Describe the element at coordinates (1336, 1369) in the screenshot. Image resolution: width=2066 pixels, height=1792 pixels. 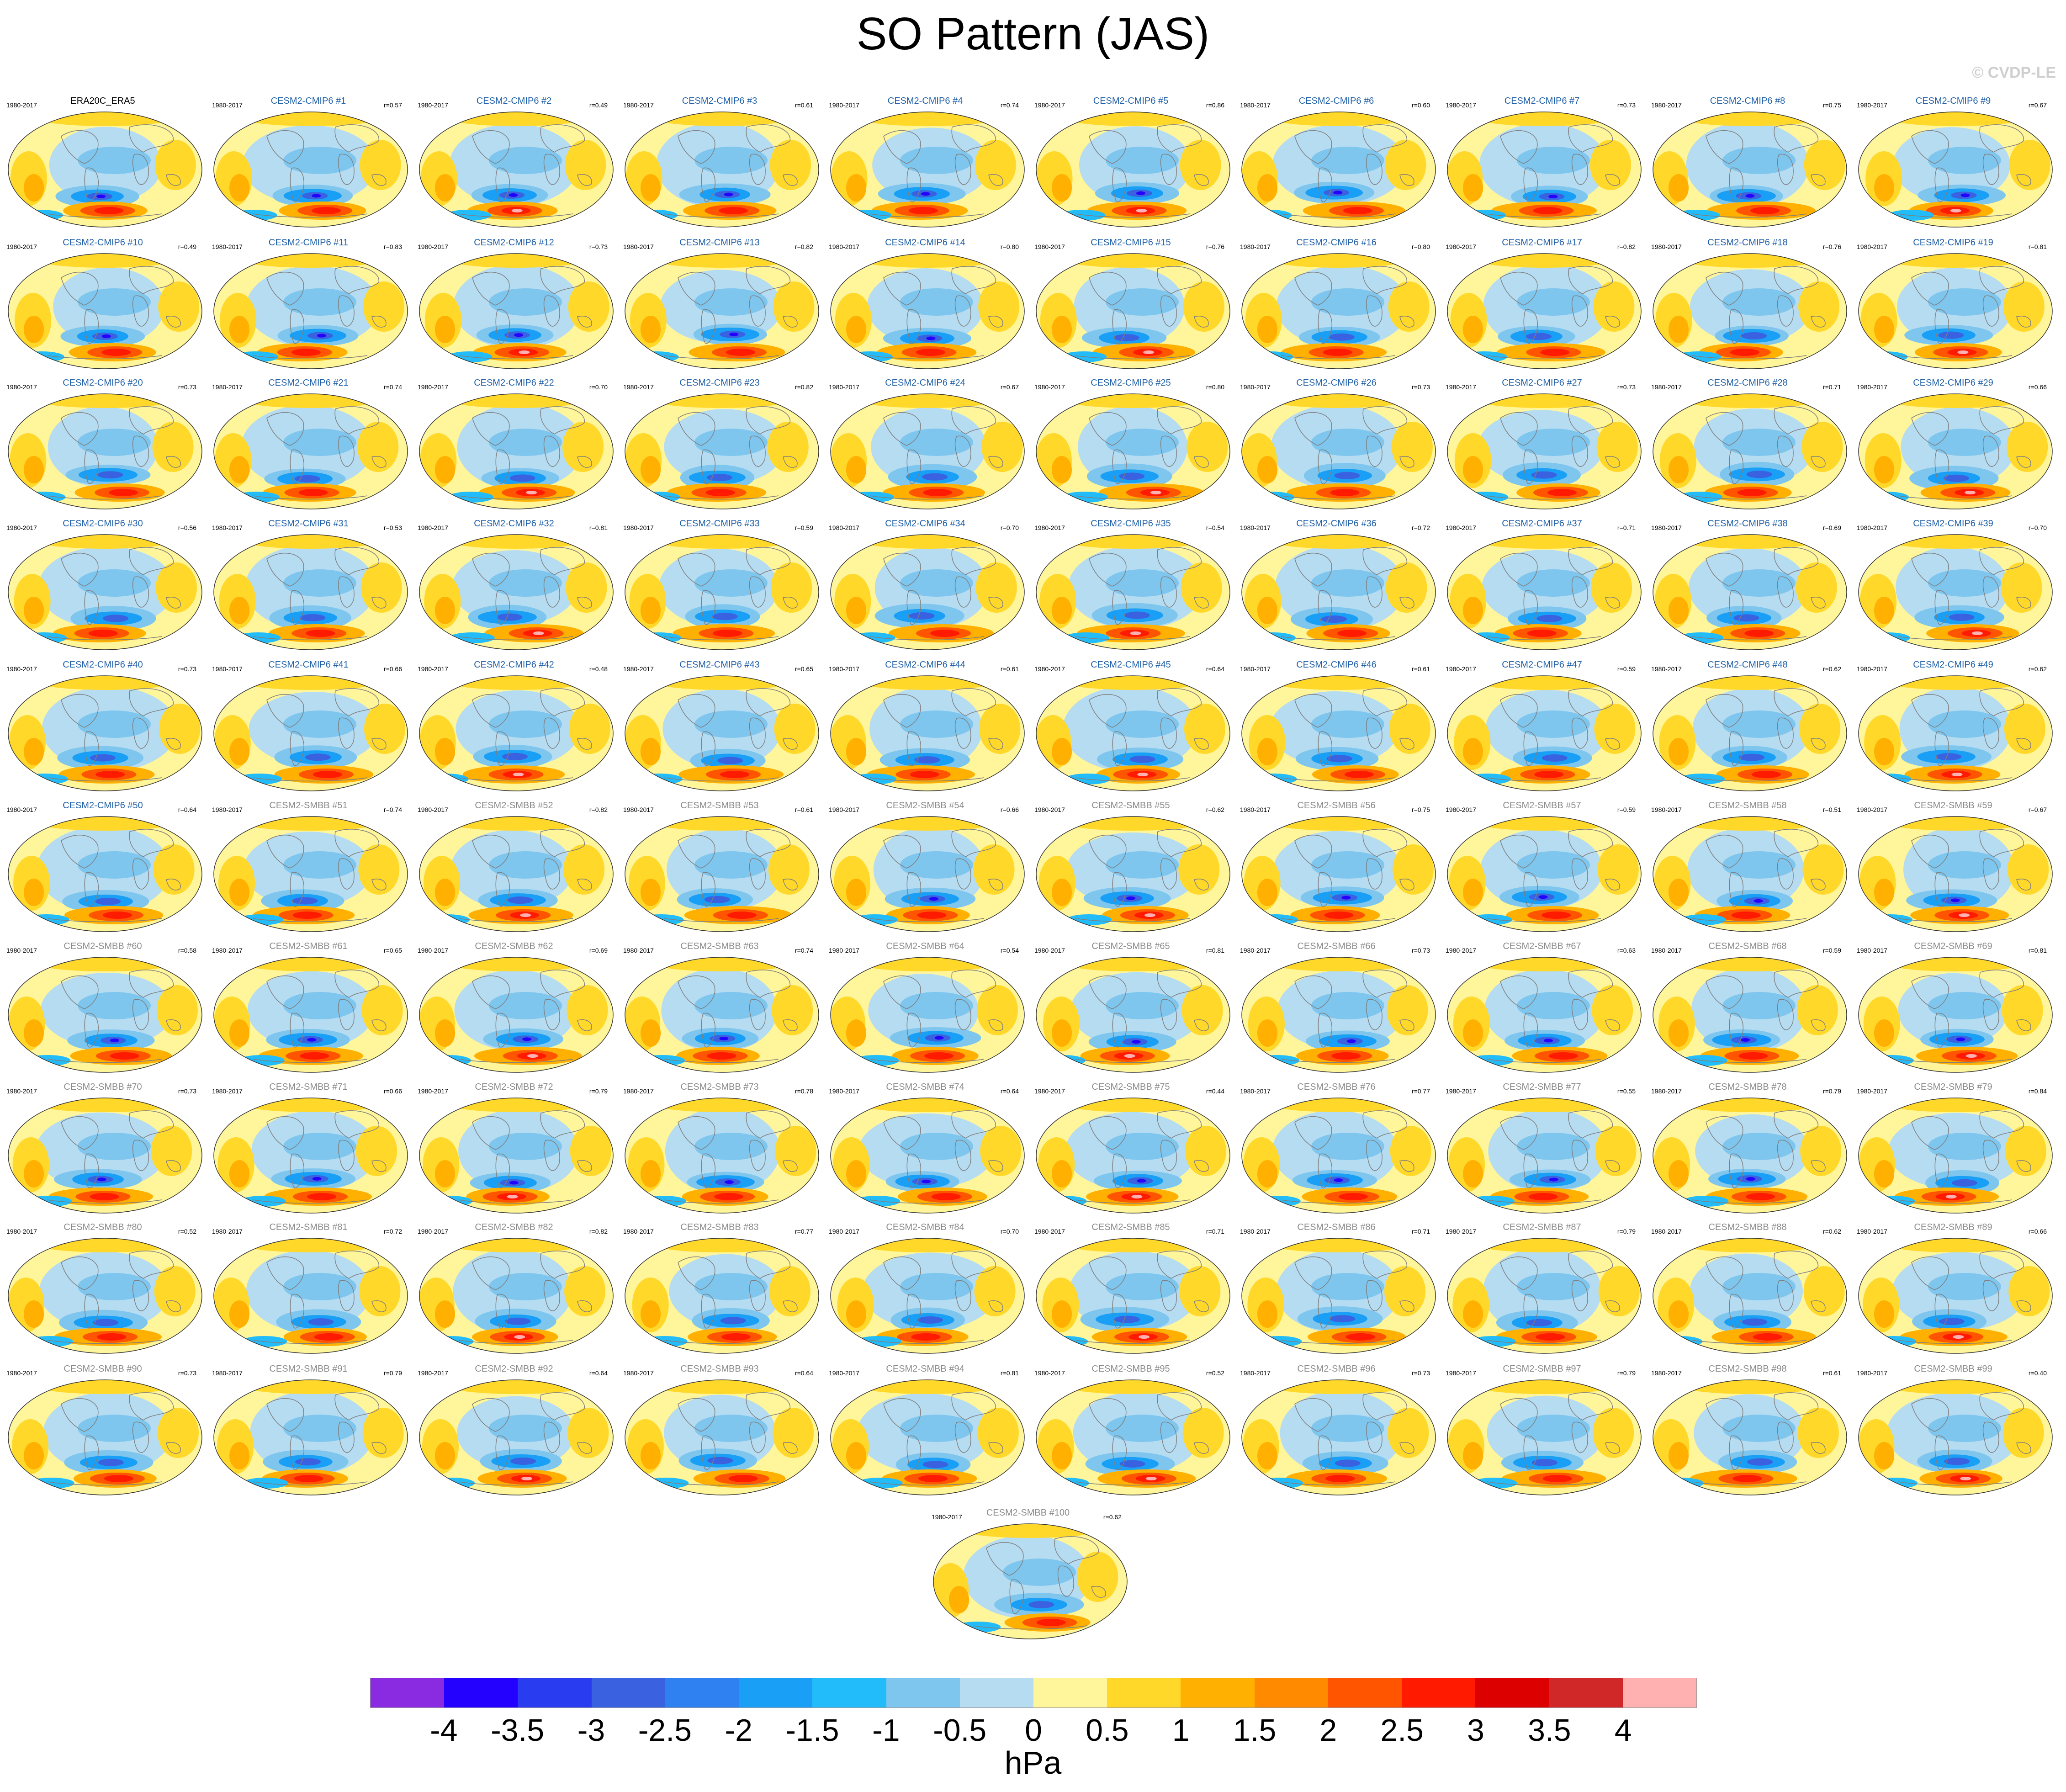
I see `panel-title: CESM2-SMBB #96` at that location.